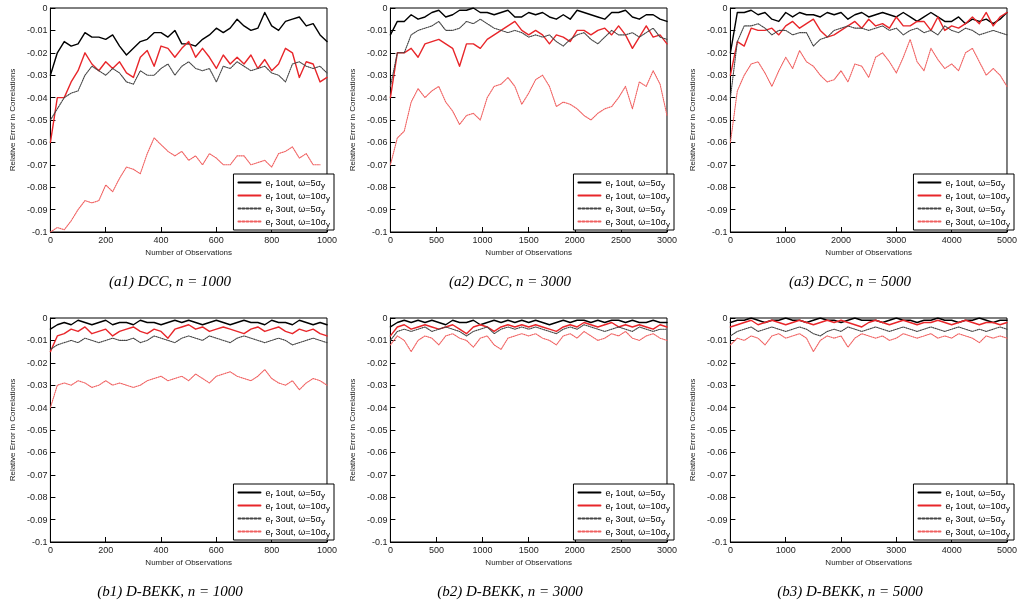 The height and width of the screenshot is (610, 1022). What do you see at coordinates (528, 549) in the screenshot?
I see `x-tick-label: 1500` at bounding box center [528, 549].